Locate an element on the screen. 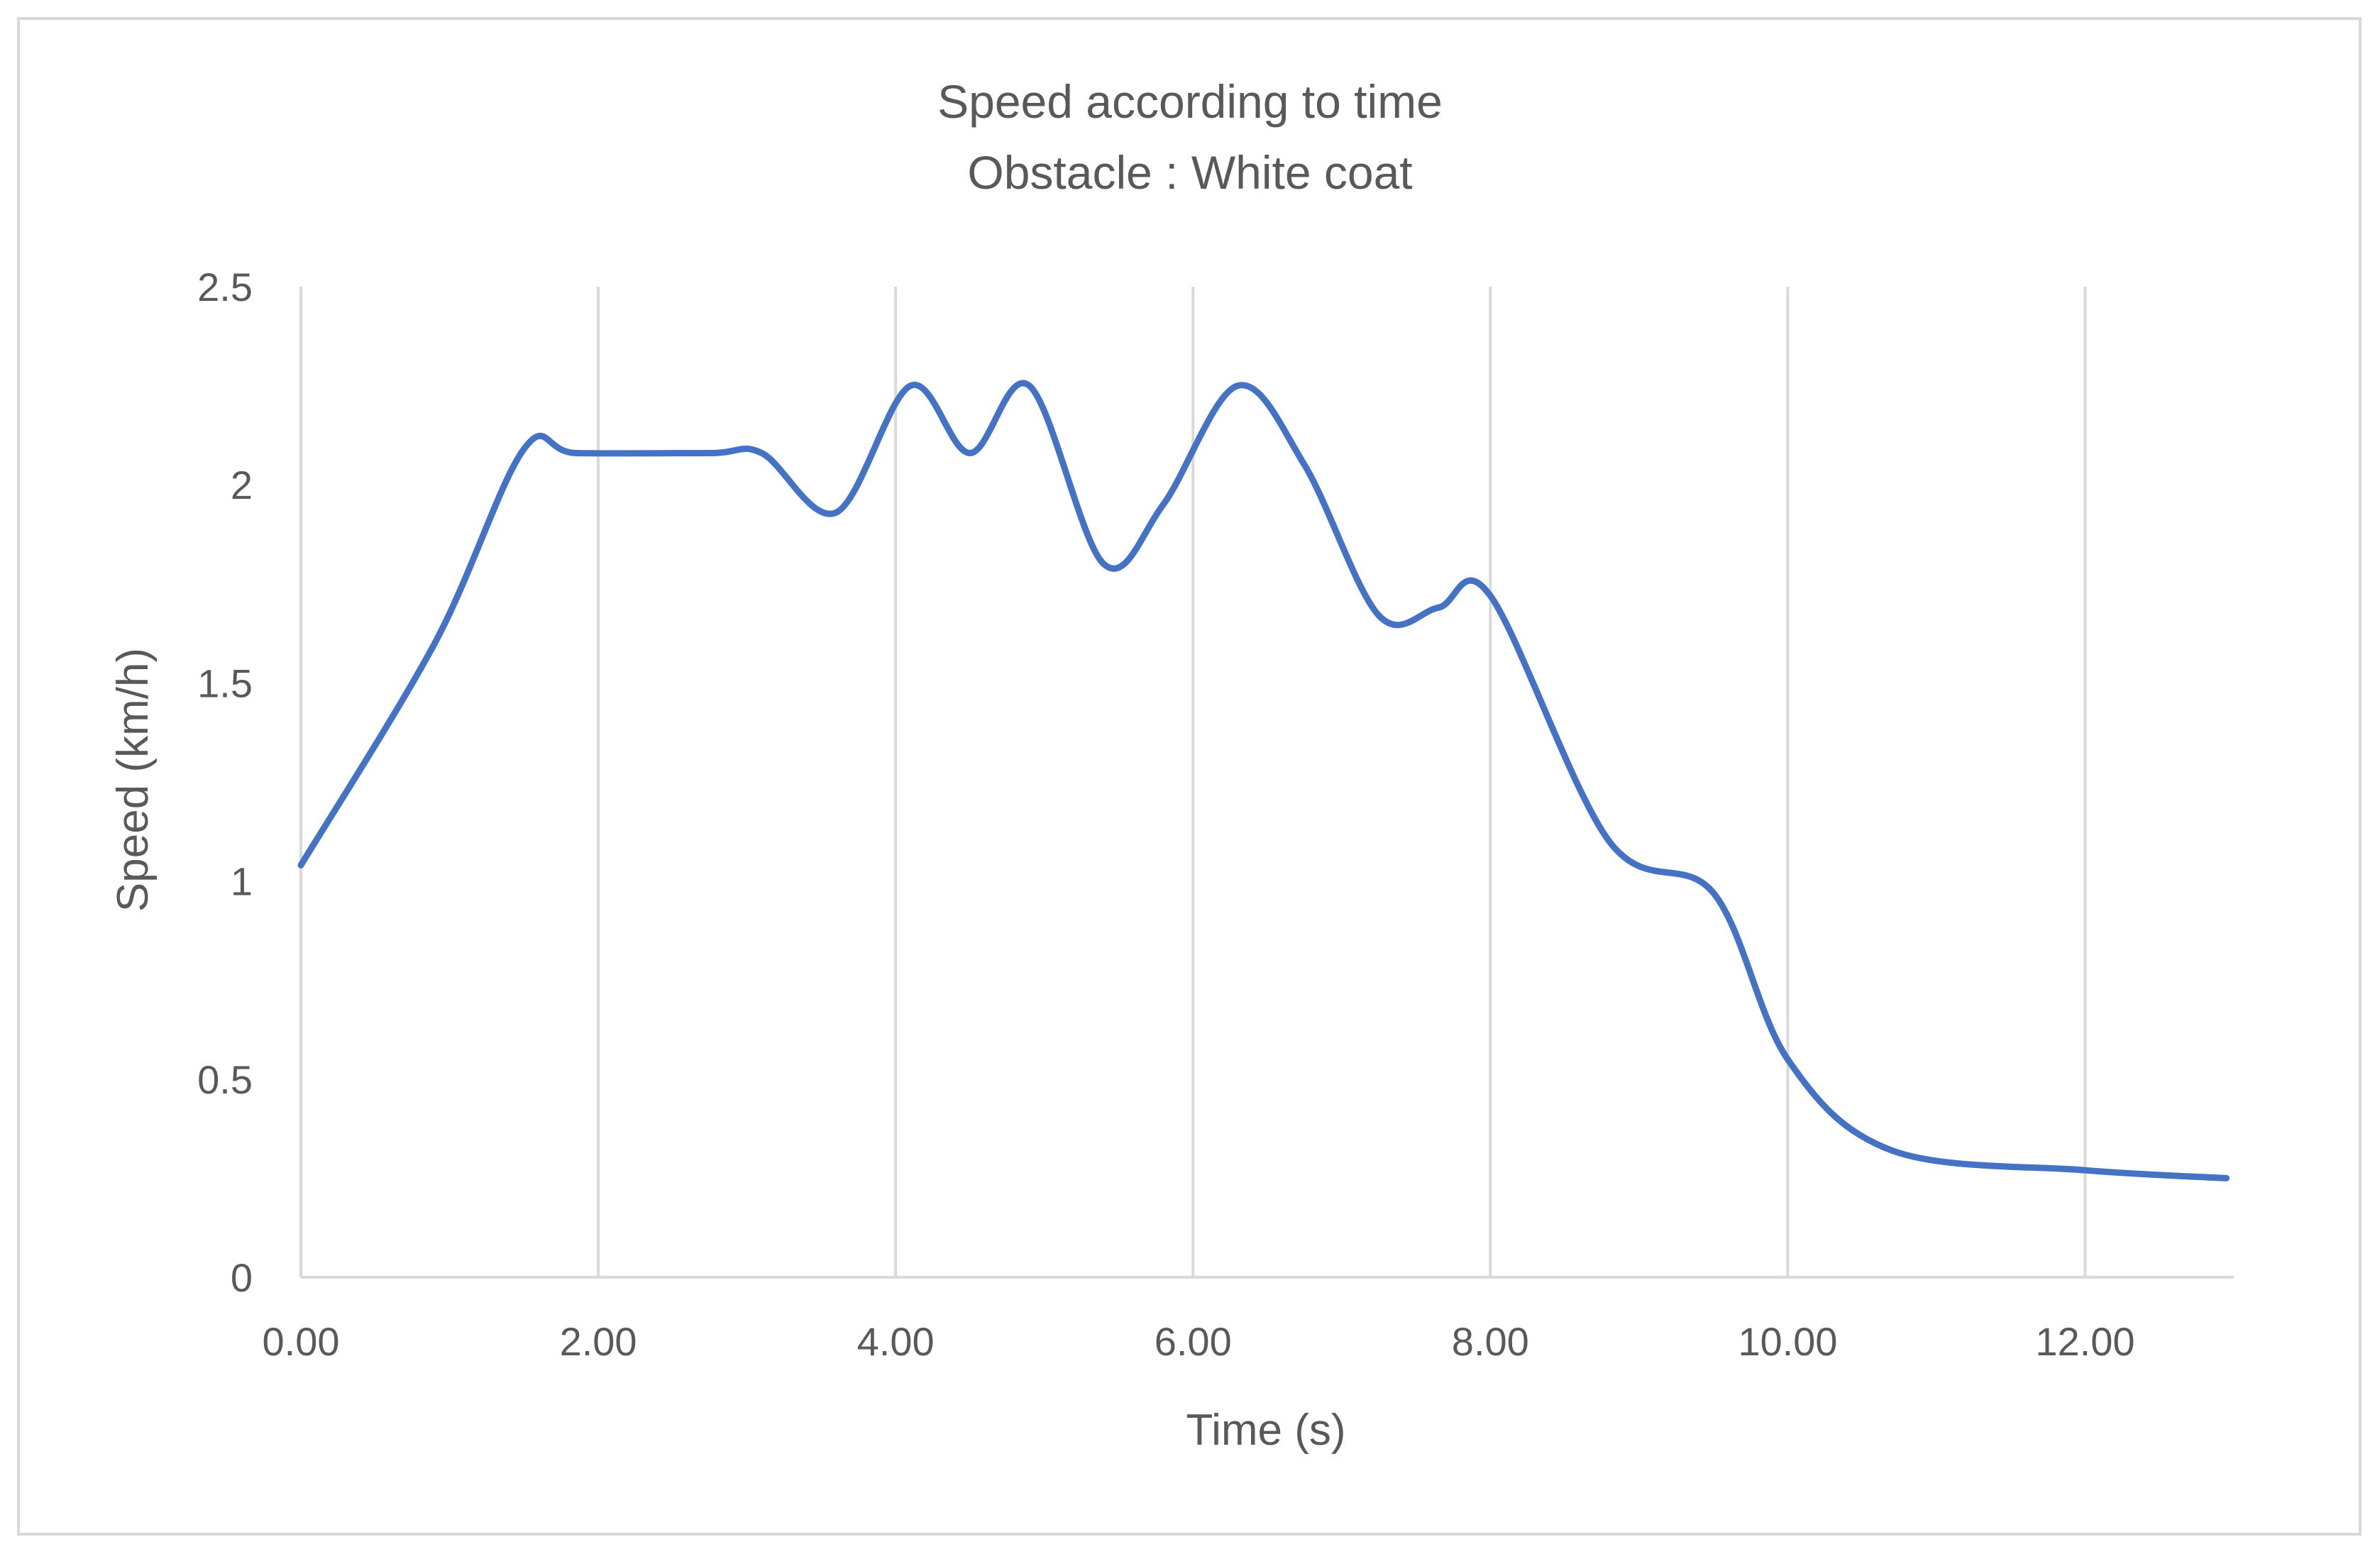 Image resolution: width=2380 pixels, height=1554 pixels. x-tick-label: 4.00 is located at coordinates (896, 1341).